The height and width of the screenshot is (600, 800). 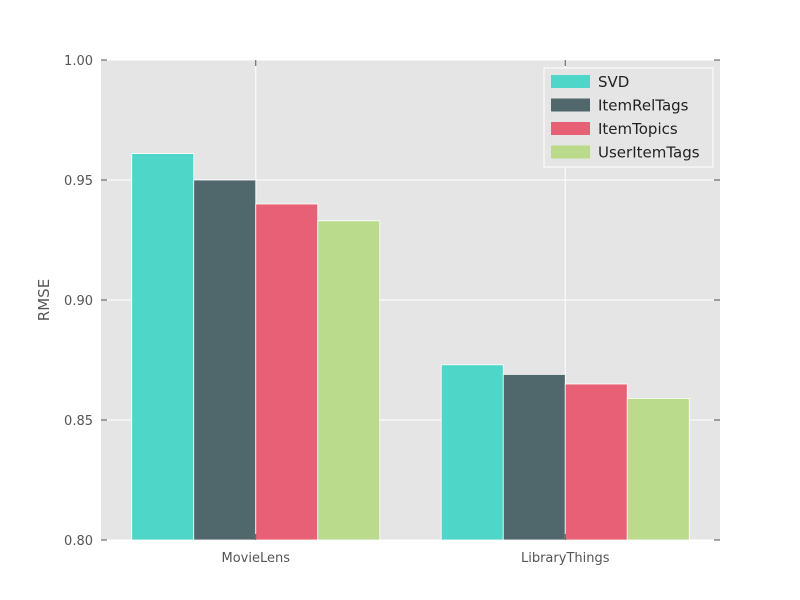 I want to click on x-tick-label: LibraryThings, so click(x=565, y=558).